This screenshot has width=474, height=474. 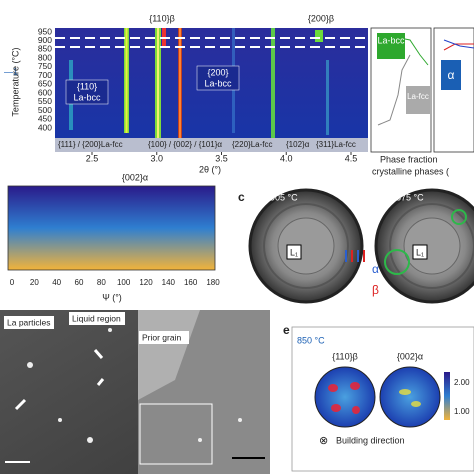 I want to click on x-tick-label: 2.5, so click(x=92, y=158).